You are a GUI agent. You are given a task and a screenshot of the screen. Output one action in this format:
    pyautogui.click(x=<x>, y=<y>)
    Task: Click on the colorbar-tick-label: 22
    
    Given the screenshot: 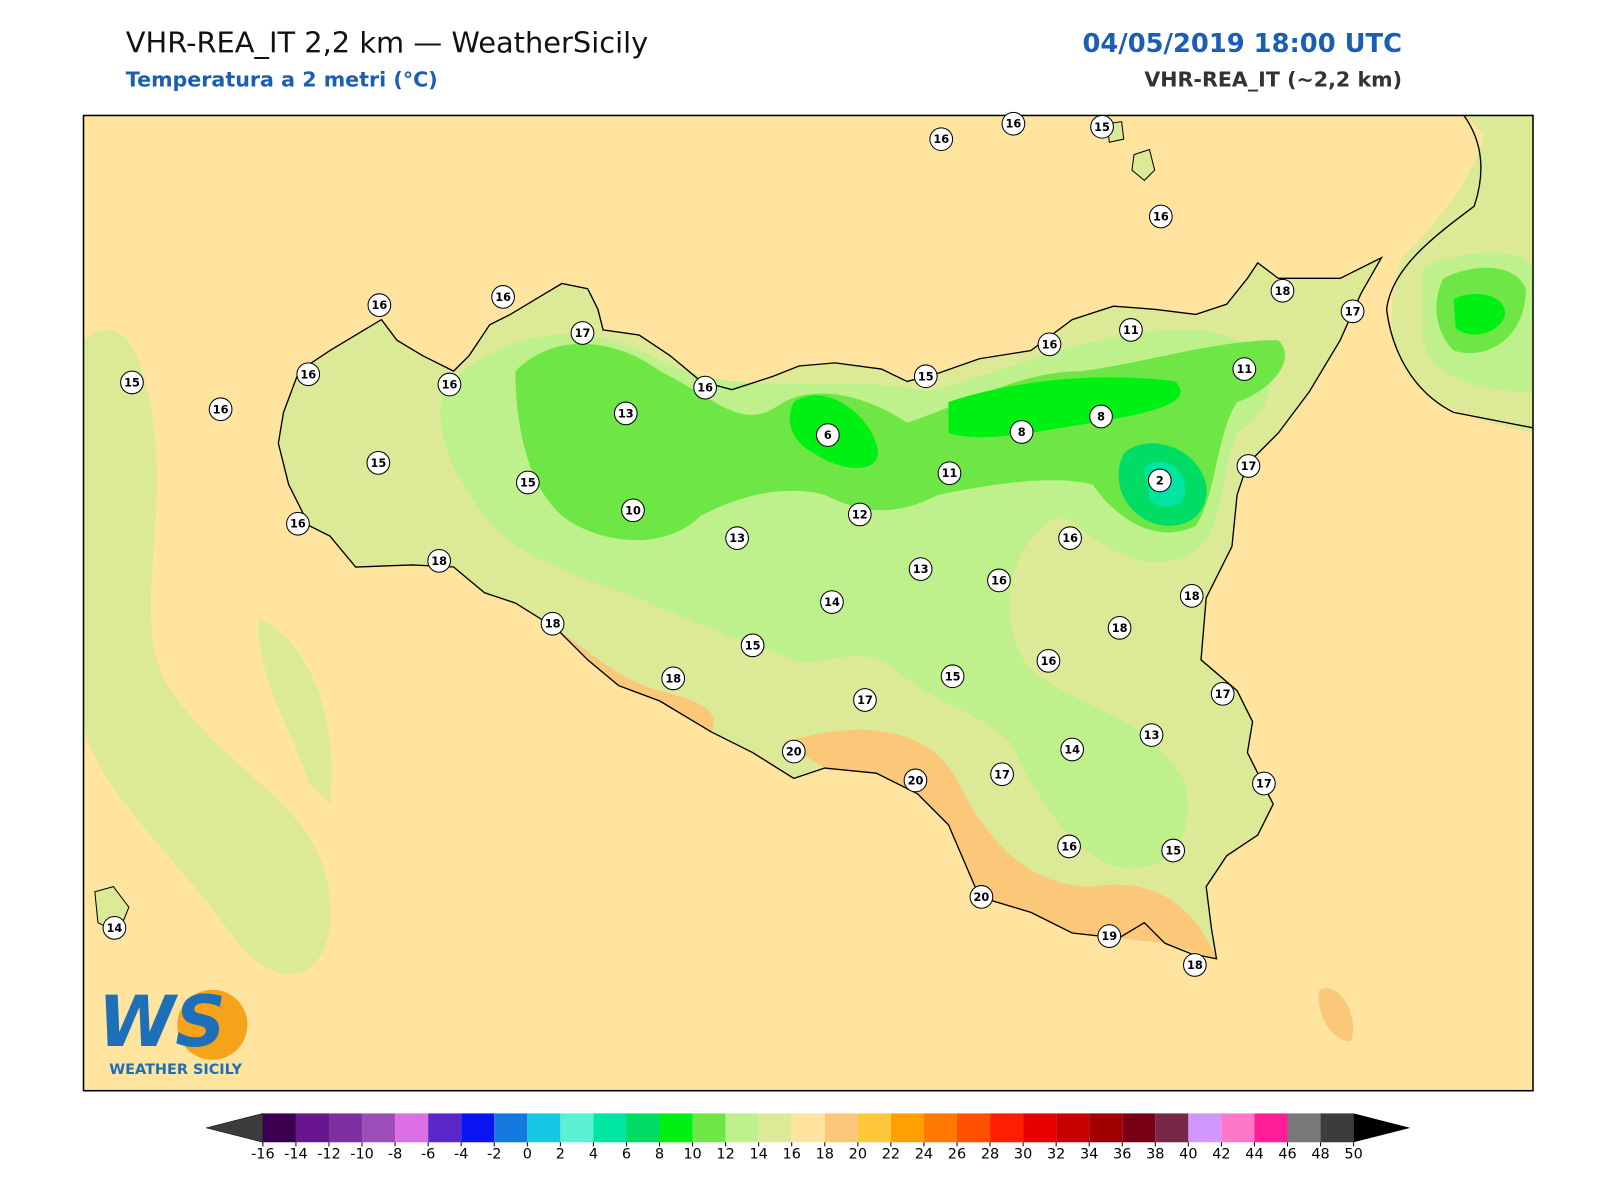 What is the action you would take?
    pyautogui.click(x=891, y=1155)
    